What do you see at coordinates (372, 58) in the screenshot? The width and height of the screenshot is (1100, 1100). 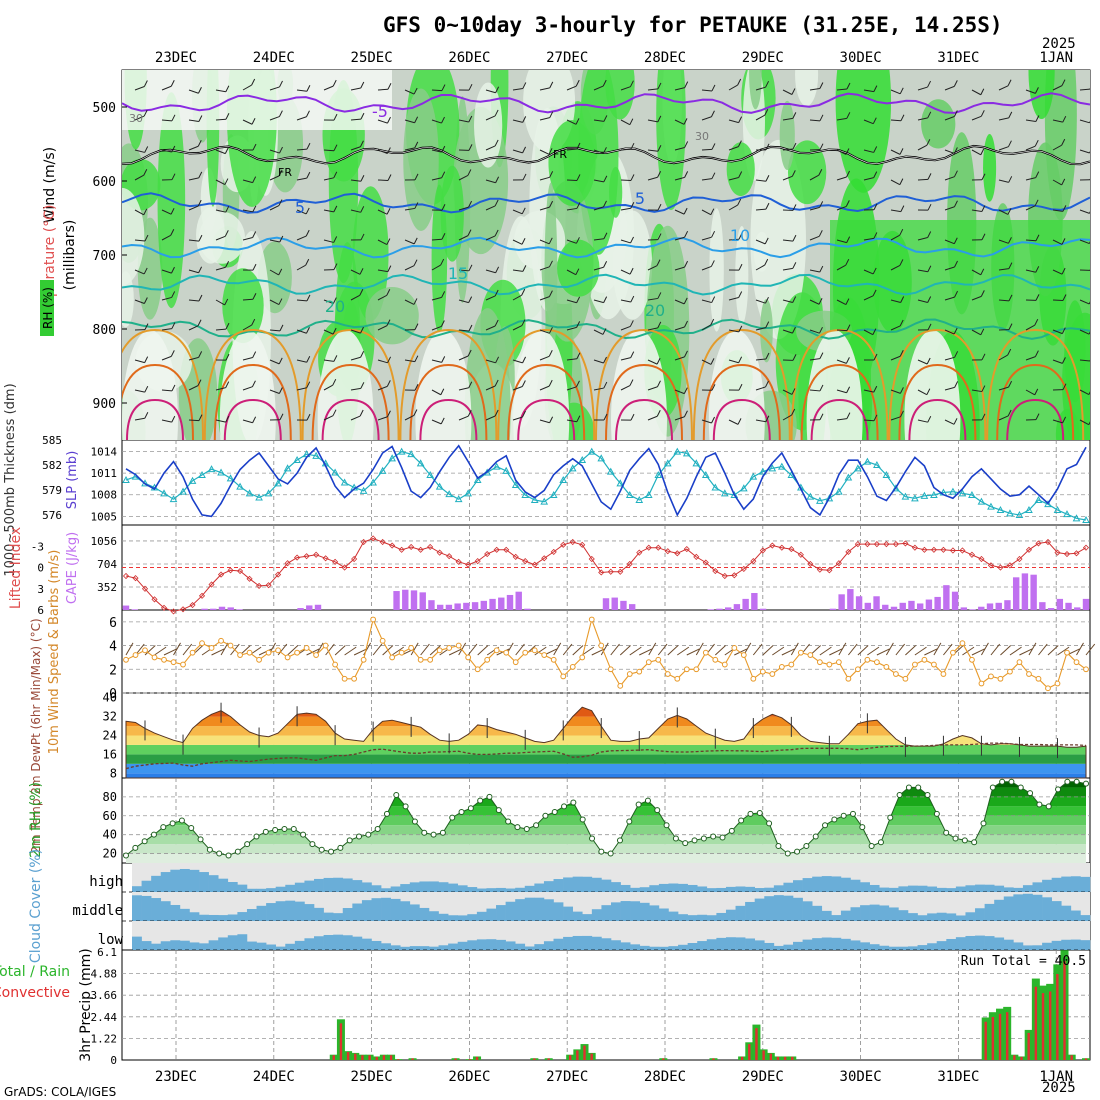 I see `x-tick-top: 25DEC` at bounding box center [372, 58].